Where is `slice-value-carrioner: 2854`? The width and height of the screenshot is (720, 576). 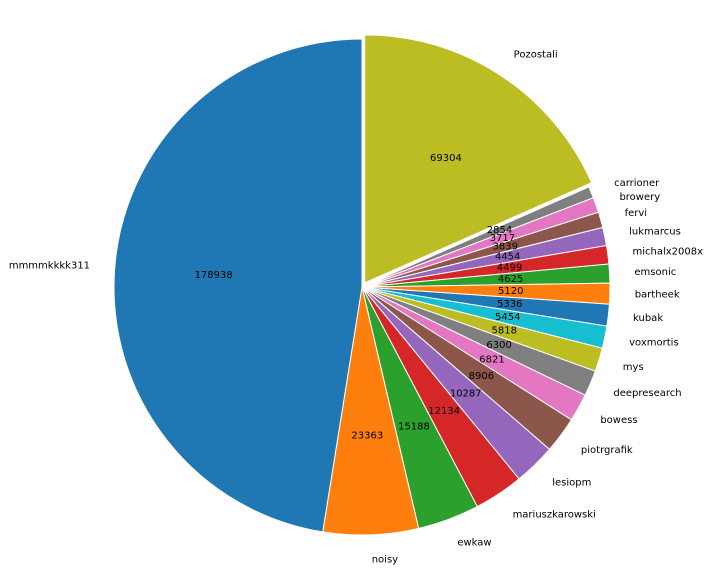 slice-value-carrioner: 2854 is located at coordinates (499, 230).